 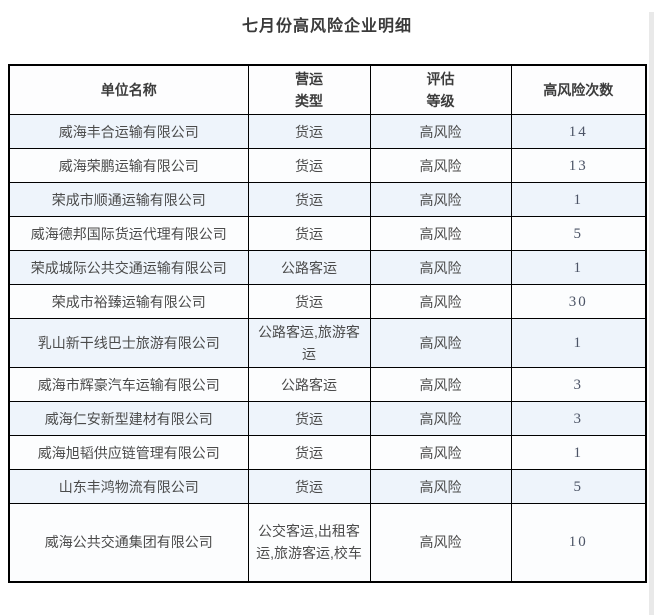 I want to click on unit-name-cell: 荣成市裕臻运输有限公司, so click(x=128, y=301).